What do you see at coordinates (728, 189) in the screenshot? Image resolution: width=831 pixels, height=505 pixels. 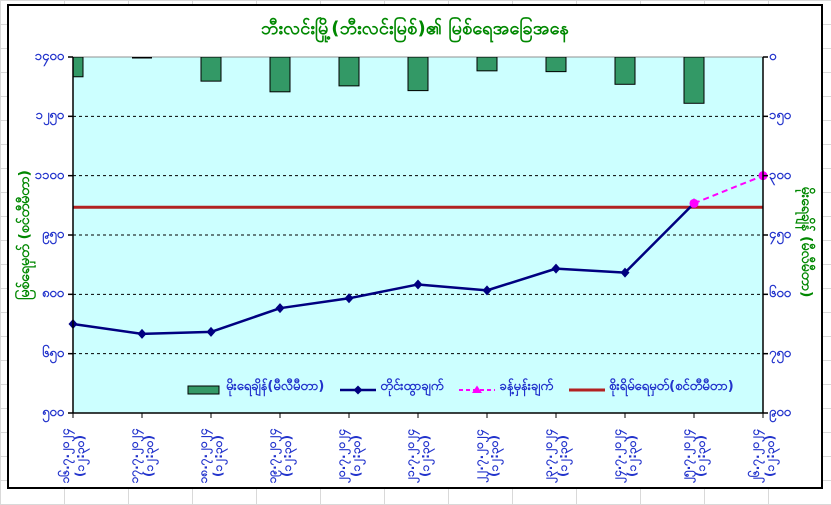 I see `forecast-line` at bounding box center [728, 189].